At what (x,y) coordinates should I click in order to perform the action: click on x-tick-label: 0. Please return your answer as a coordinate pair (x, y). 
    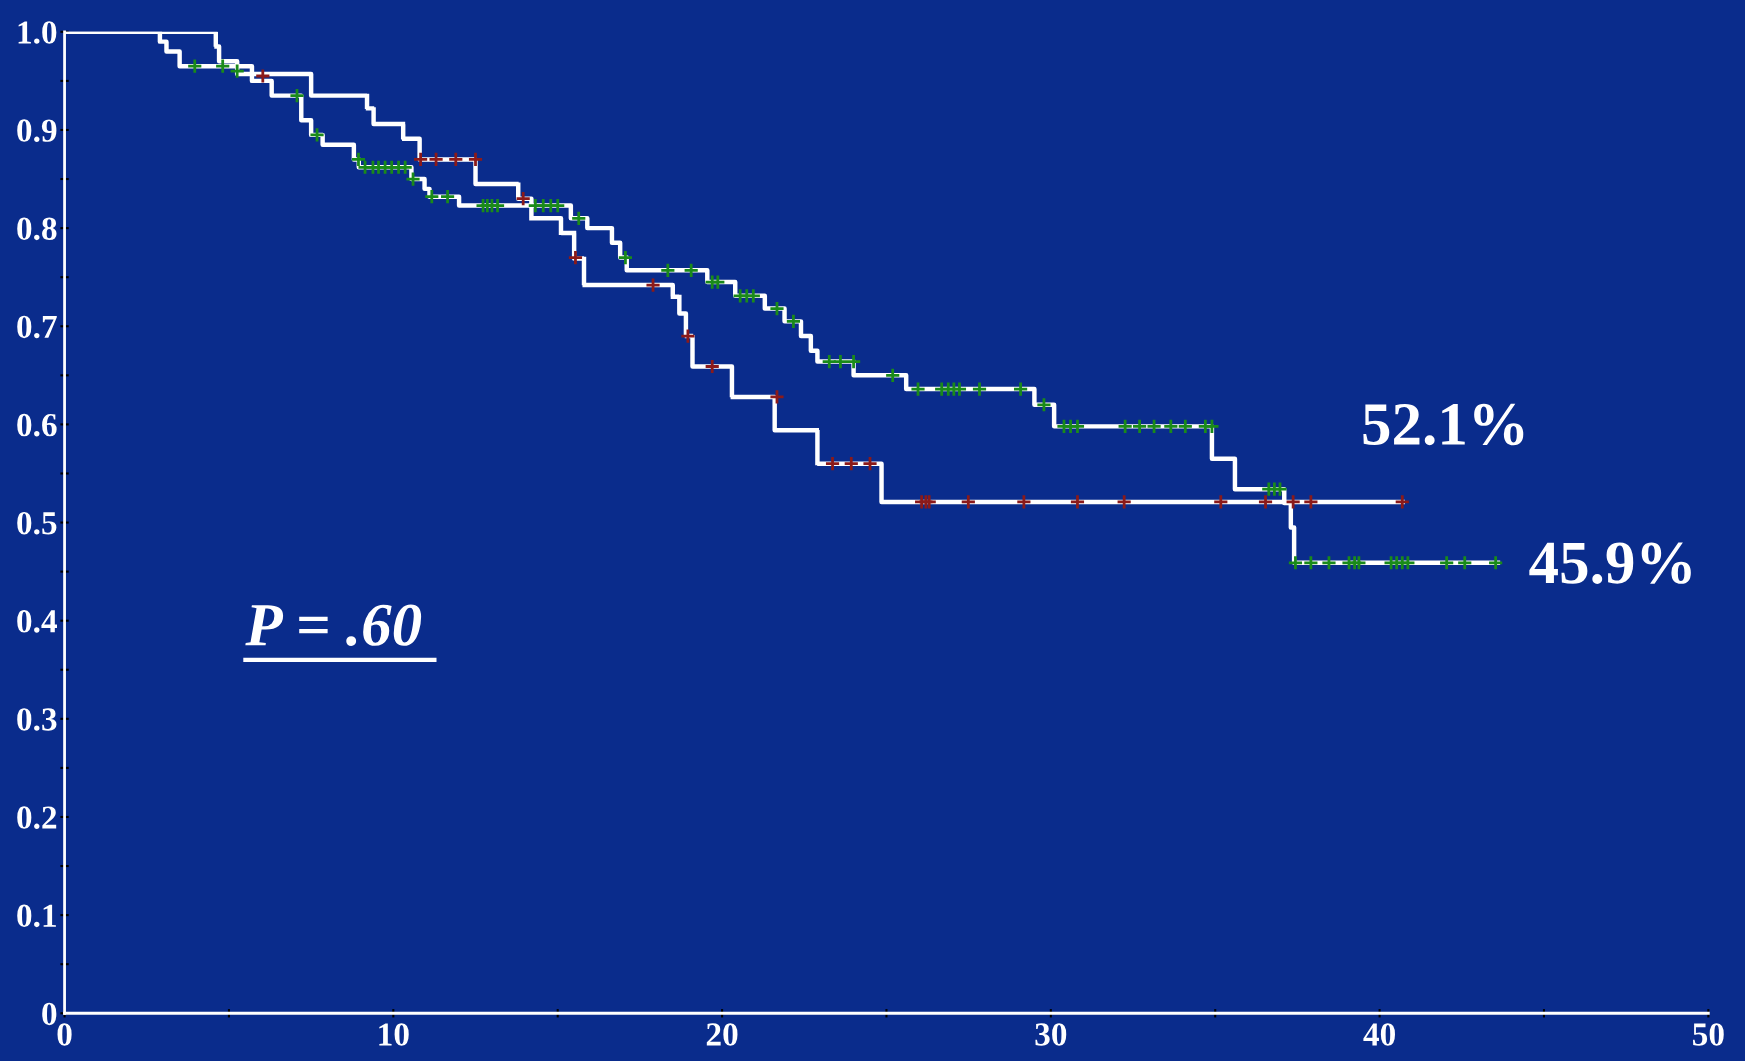
    Looking at the image, I should click on (64, 1034).